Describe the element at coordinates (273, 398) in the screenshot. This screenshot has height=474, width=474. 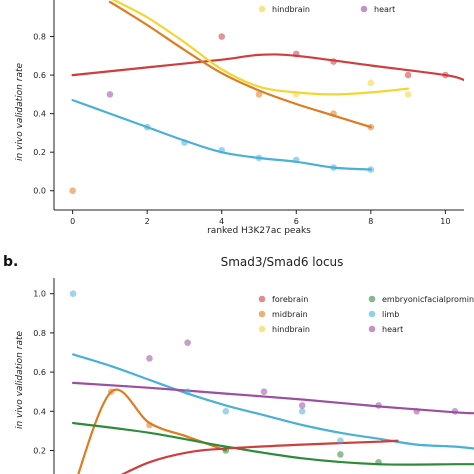
I see `panel-b-heart-fit-line` at that location.